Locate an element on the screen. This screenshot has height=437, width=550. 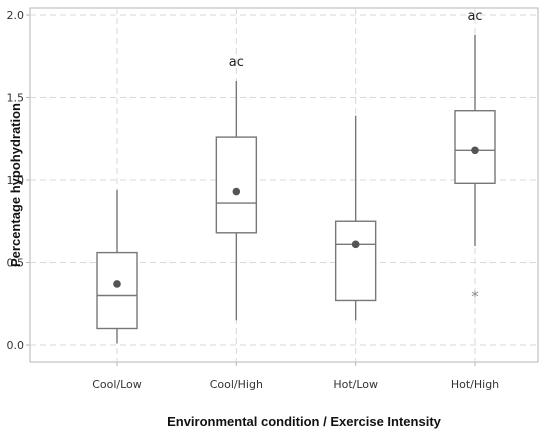
y-axis-title: Percentage hypohydration is located at coordinates (15, 185).